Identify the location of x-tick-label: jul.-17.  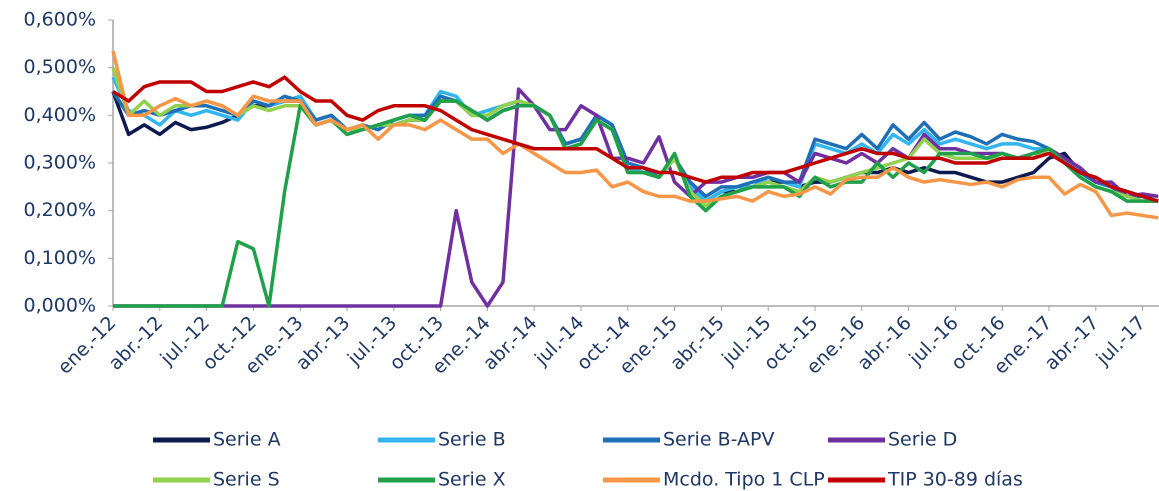
(1121, 341).